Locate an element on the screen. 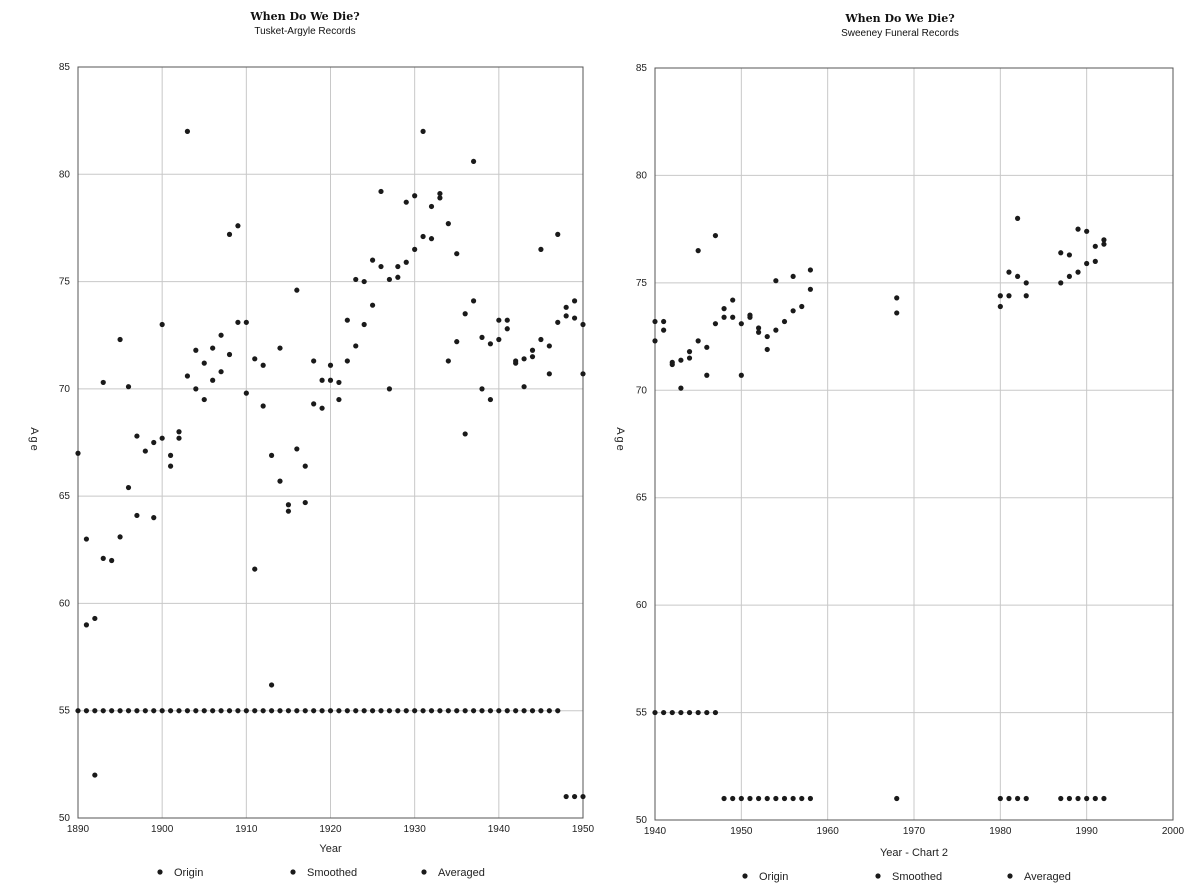 This screenshot has height=886, width=1191. chart-title: When Do We Die? is located at coordinates (304, 16).